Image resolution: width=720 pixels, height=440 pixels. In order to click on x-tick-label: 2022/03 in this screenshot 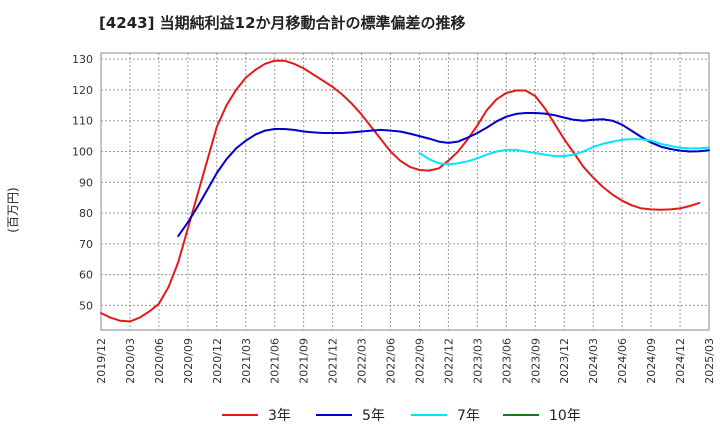, I will do `click(362, 361)`.